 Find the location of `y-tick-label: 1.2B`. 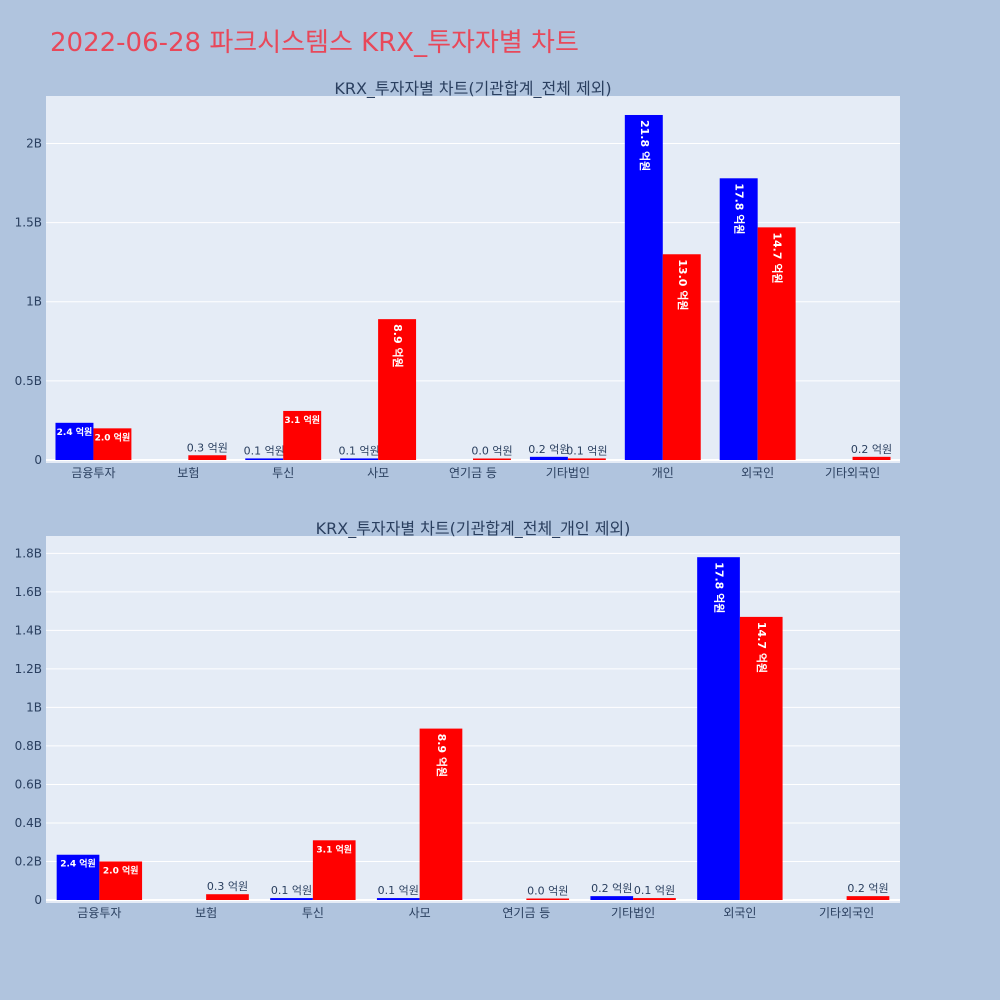

y-tick-label: 1.2B is located at coordinates (28, 669).